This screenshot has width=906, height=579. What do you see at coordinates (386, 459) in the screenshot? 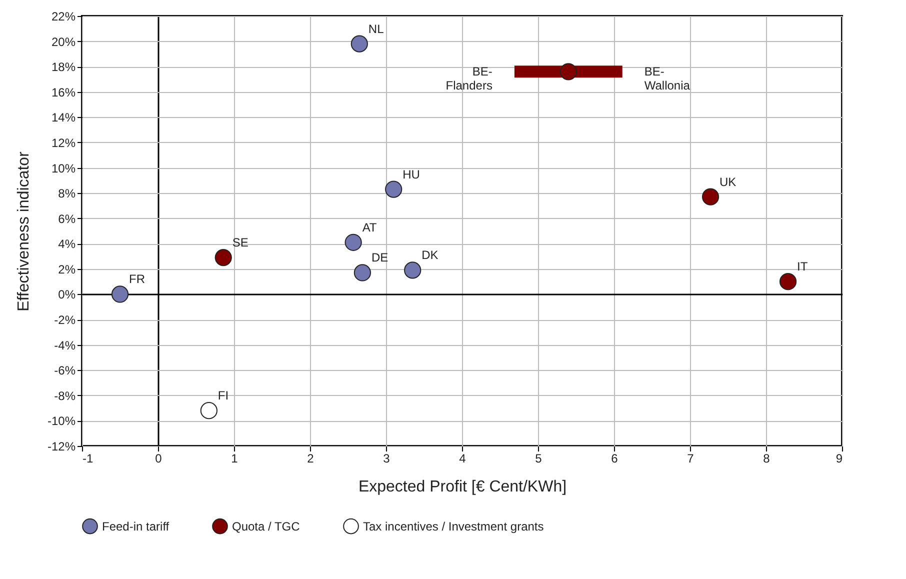
I see `x-tick-label: 3` at bounding box center [386, 459].